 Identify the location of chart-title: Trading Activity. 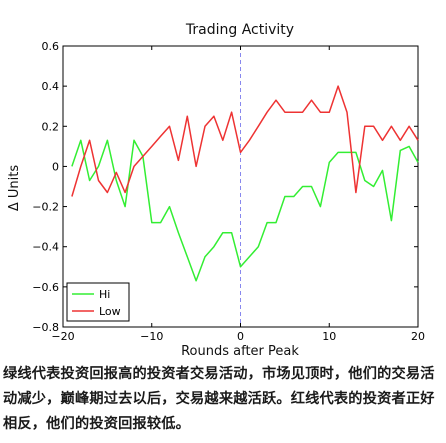
(239, 30).